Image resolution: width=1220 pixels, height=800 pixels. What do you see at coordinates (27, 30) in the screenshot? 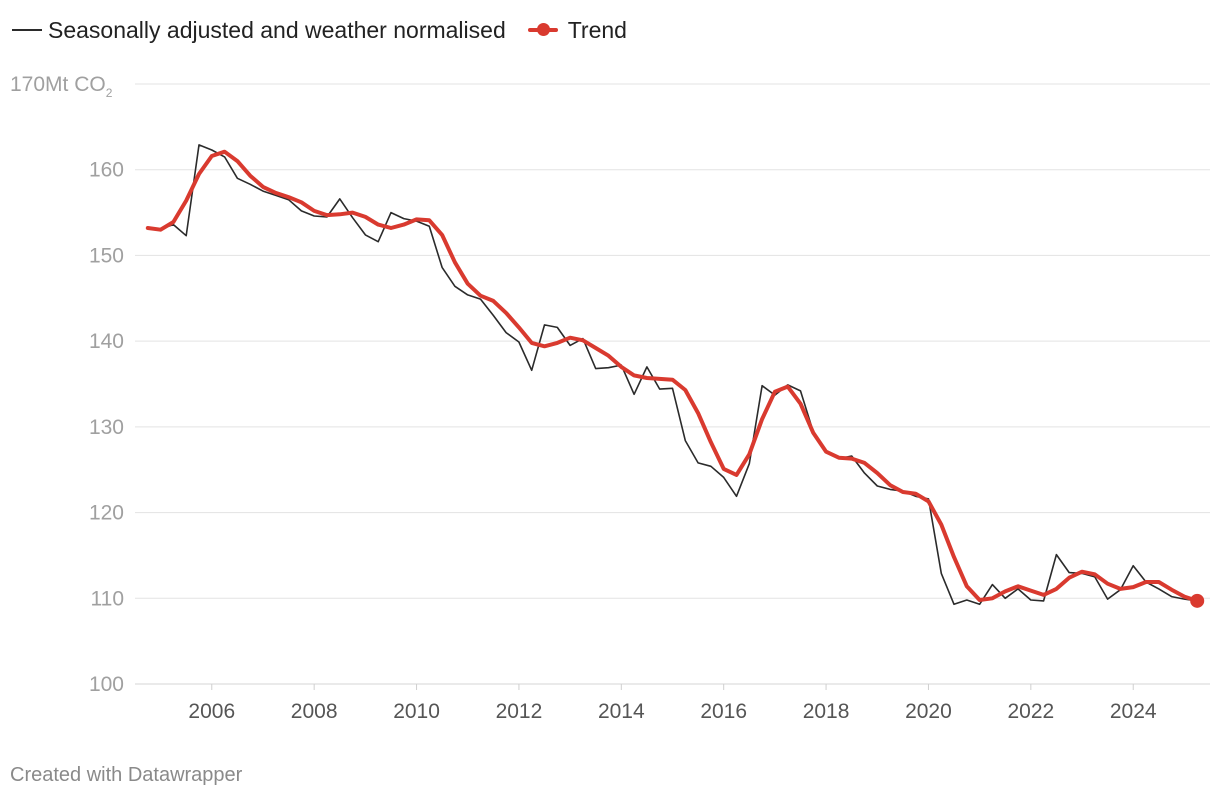
I see `legend-swatch-seasonal` at bounding box center [27, 30].